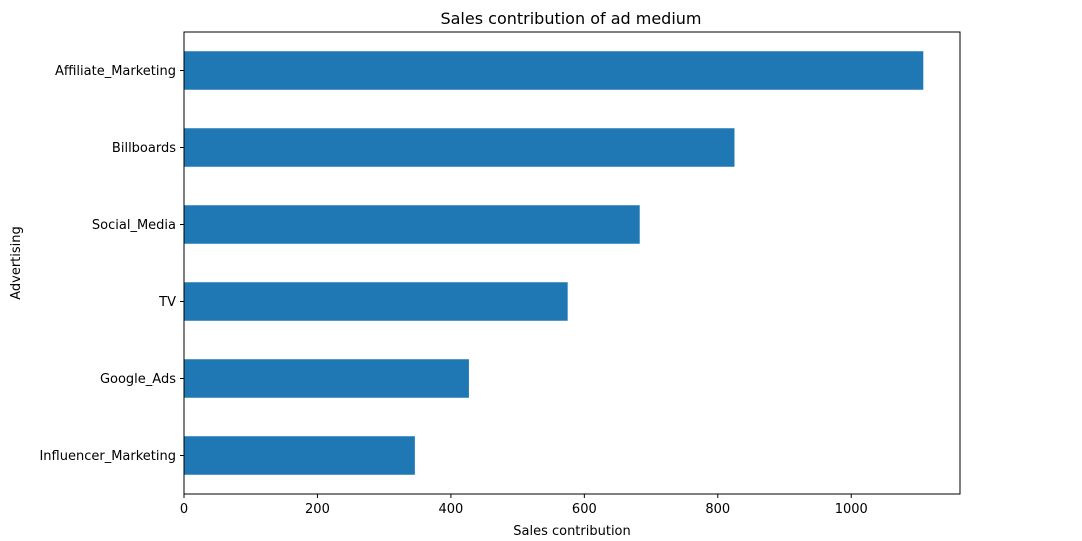 This screenshot has height=541, width=1082. What do you see at coordinates (572, 531) in the screenshot?
I see `x-axis-label: Sales contribution` at bounding box center [572, 531].